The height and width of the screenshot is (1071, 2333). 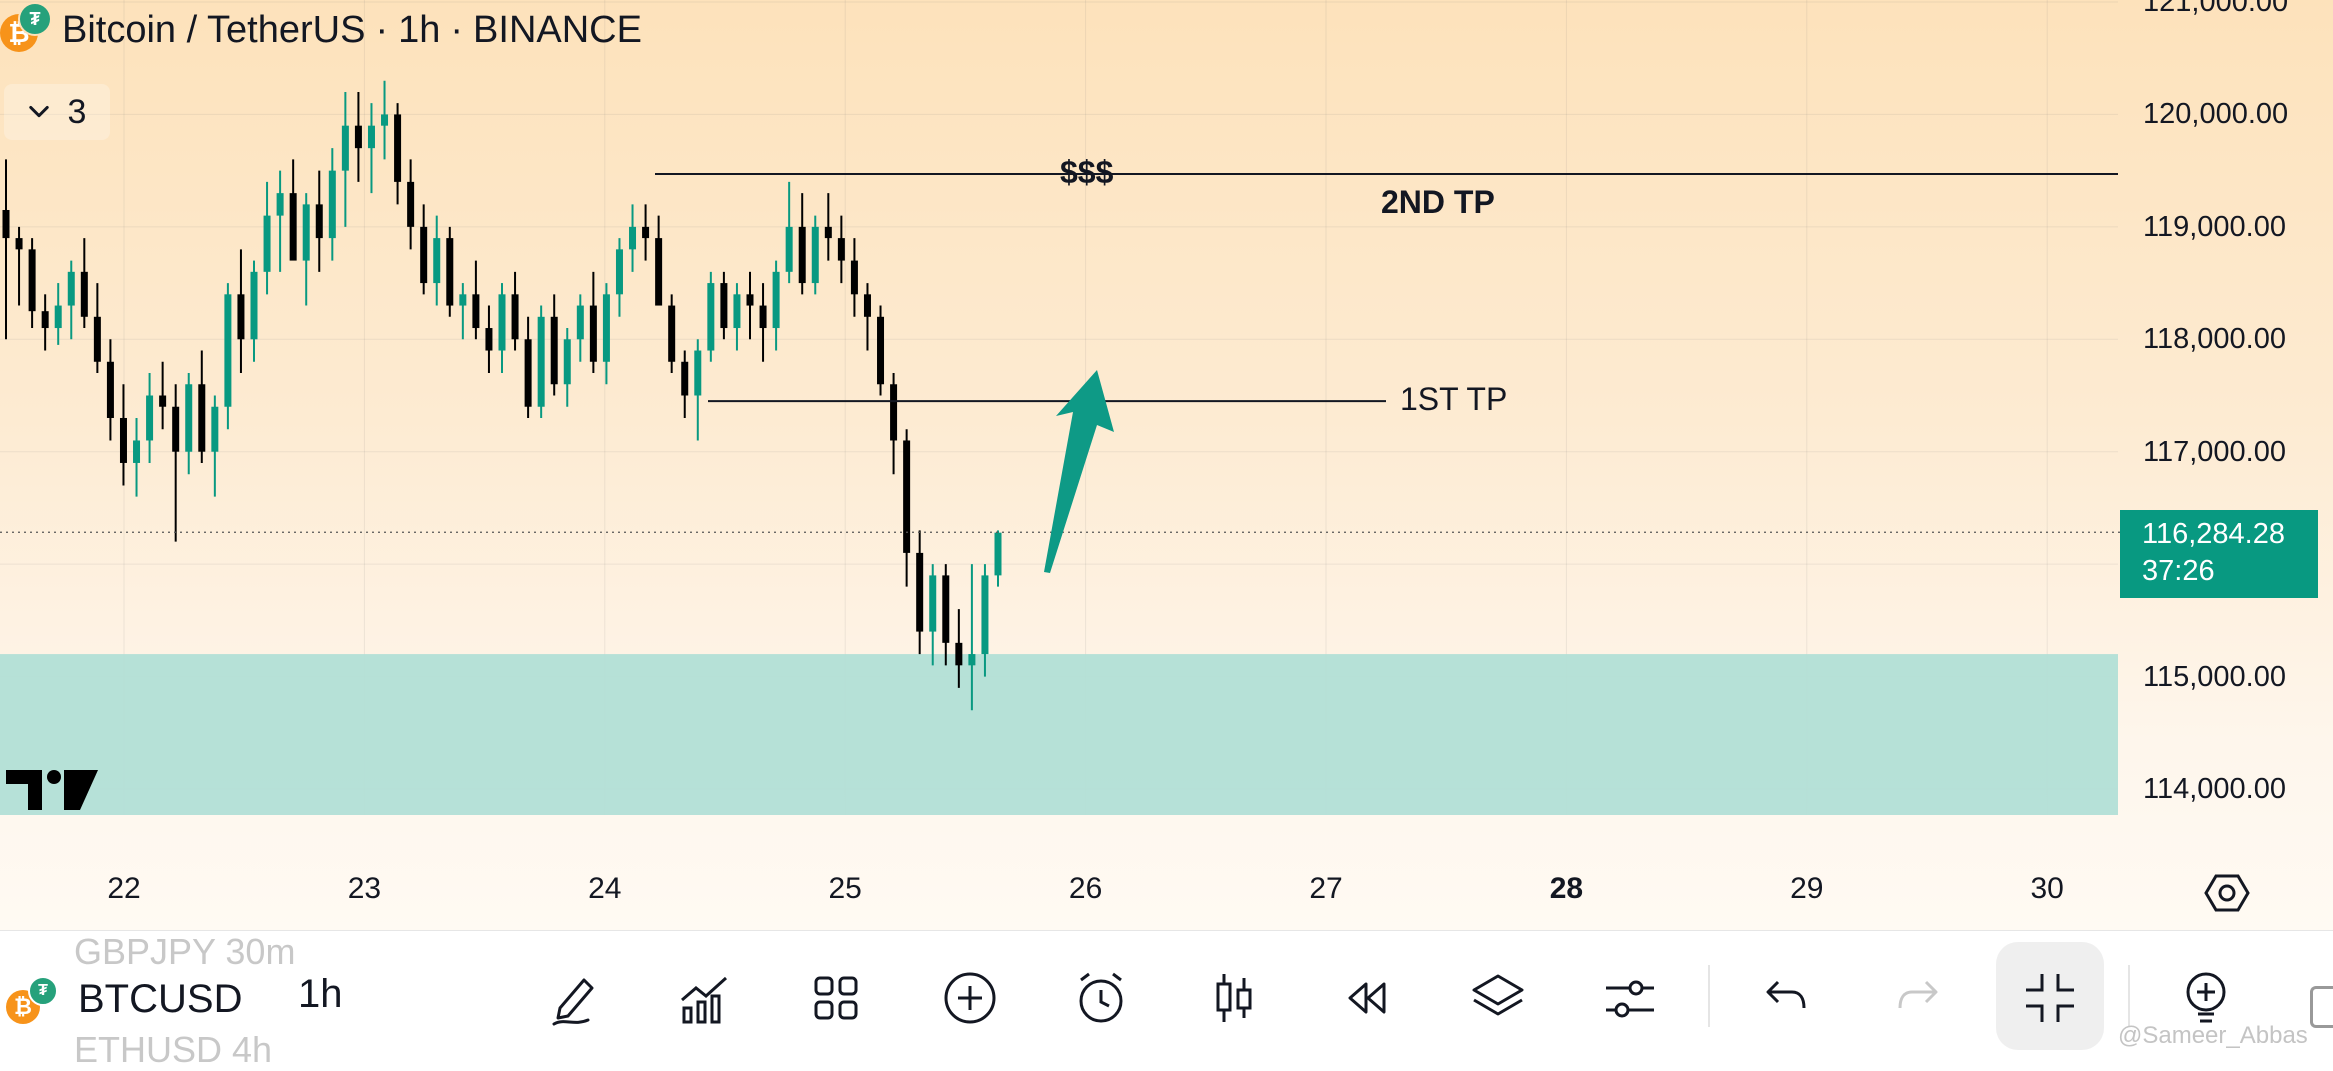 I want to click on level-label-1st-tp: 1ST TP, so click(x=1454, y=399).